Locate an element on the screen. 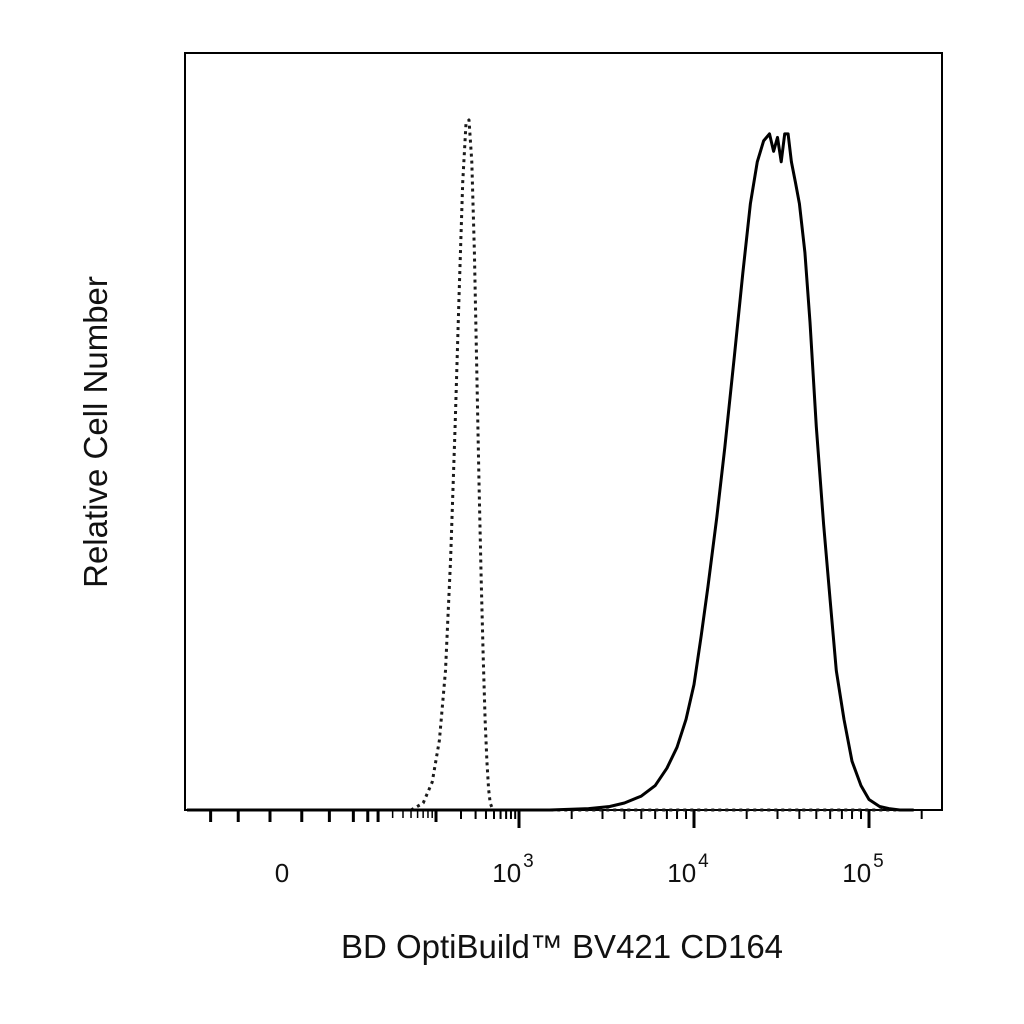 The width and height of the screenshot is (1024, 1024). x-axis-ticks is located at coordinates (566, 819).